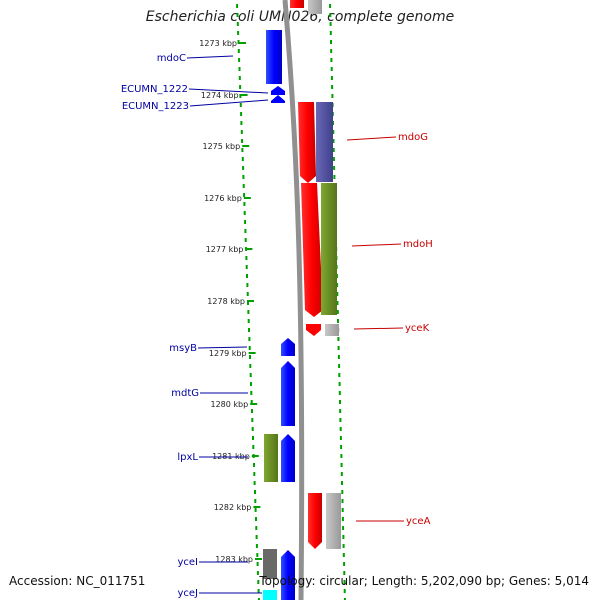 Image resolution: width=600 pixels, height=600 pixels. I want to click on tick-label: 1279 kbp, so click(228, 353).